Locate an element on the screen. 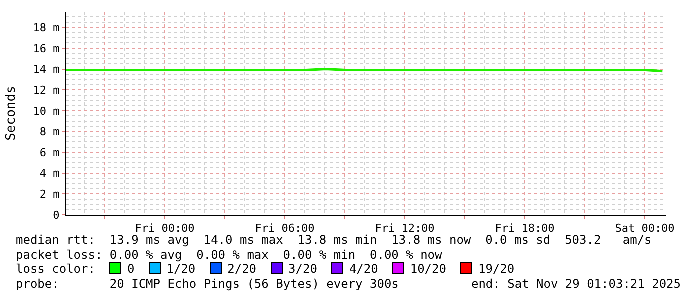 Image resolution: width=697 pixels, height=297 pixels. x-tick-label: Fri 06:00 is located at coordinates (285, 229).